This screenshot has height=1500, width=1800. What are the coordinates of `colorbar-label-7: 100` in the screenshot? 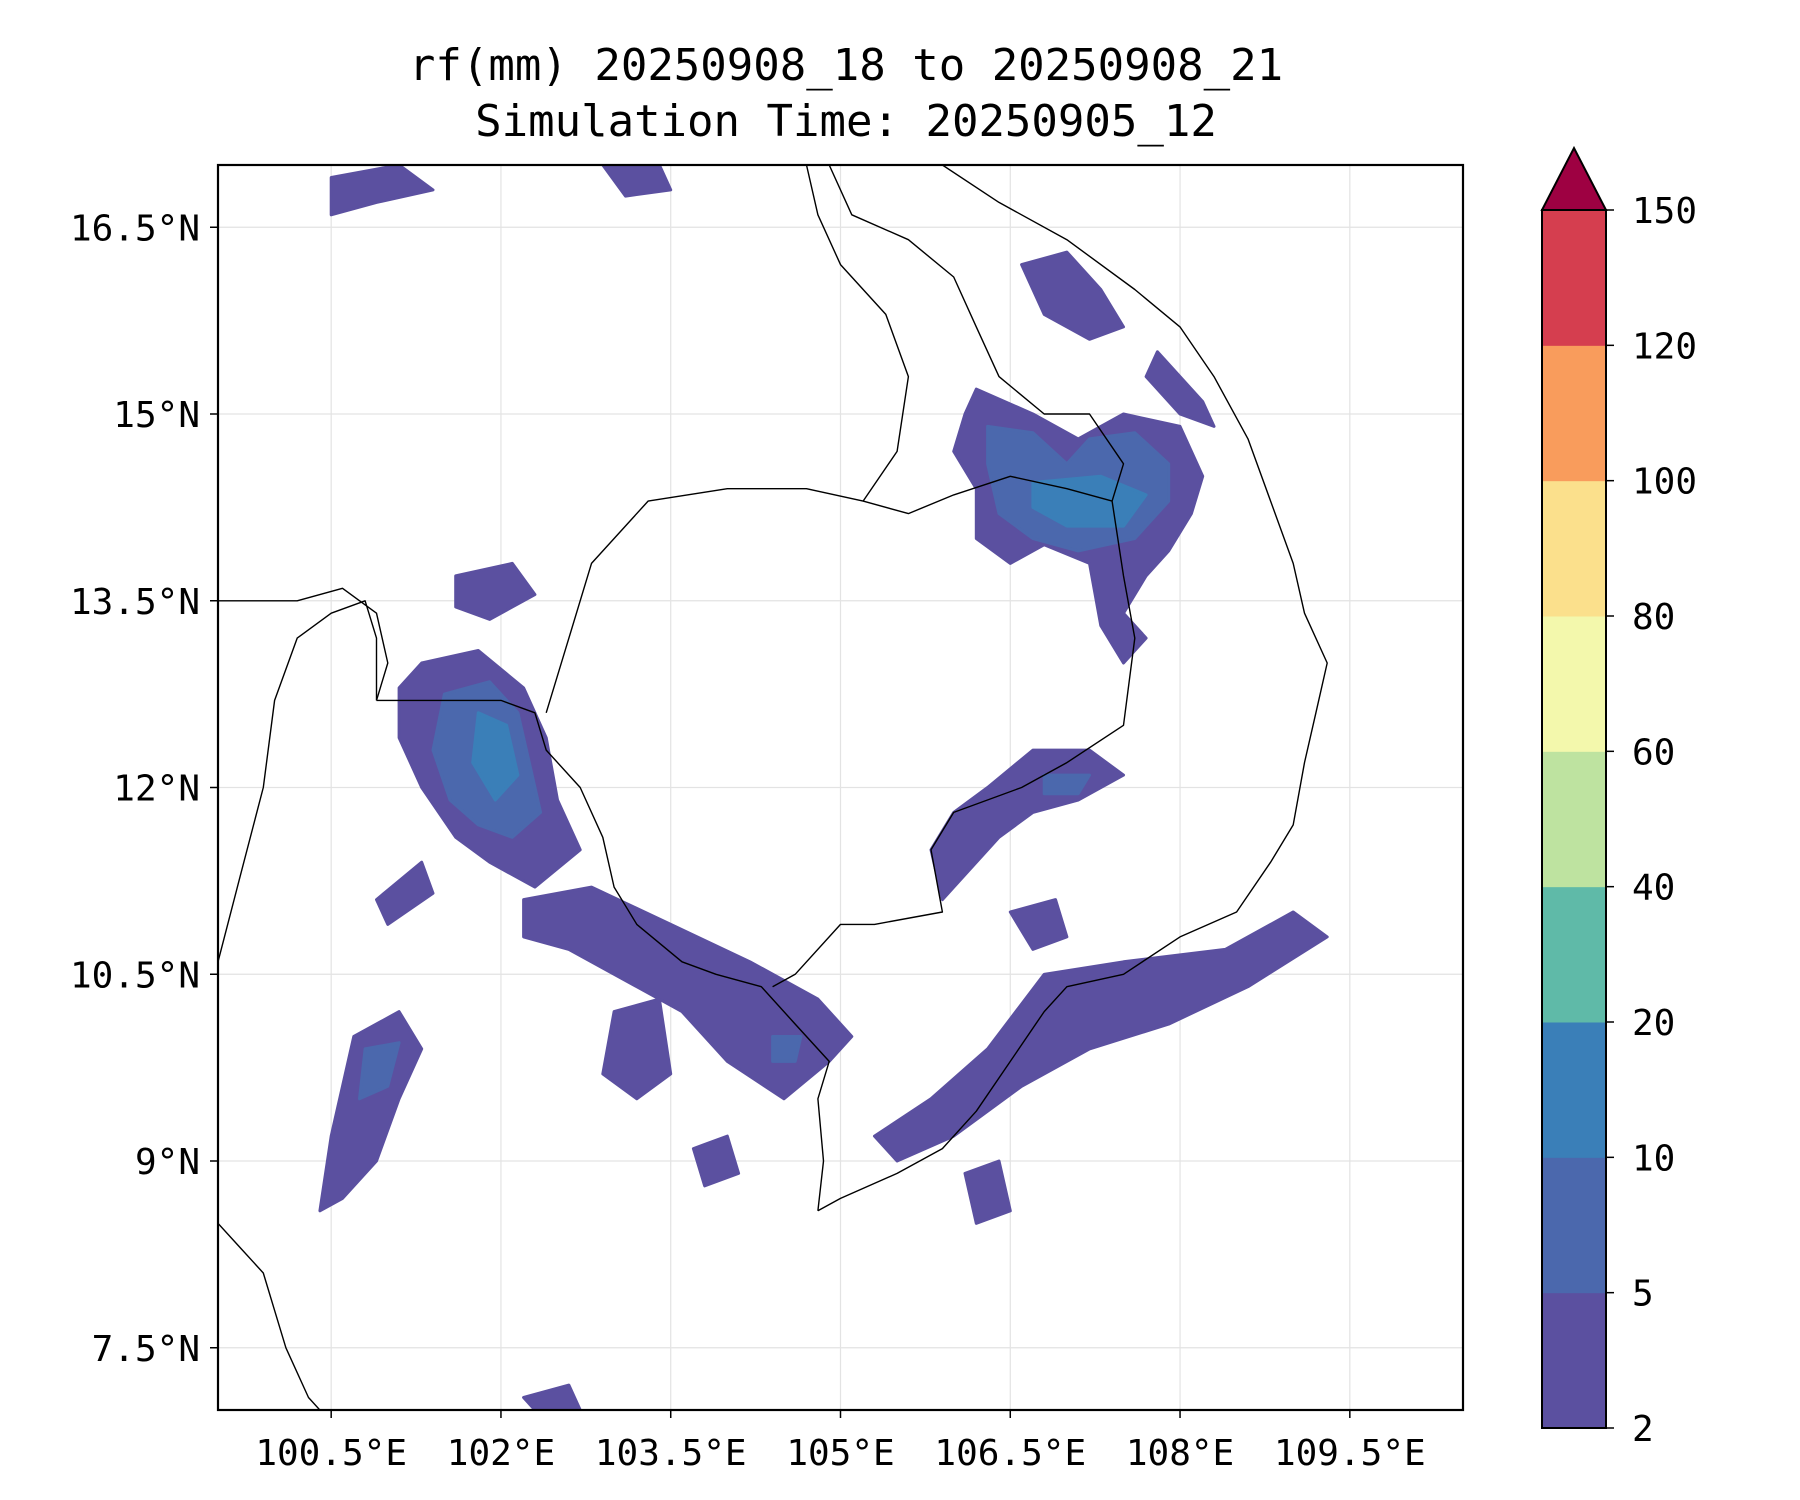 It's located at (1664, 482).